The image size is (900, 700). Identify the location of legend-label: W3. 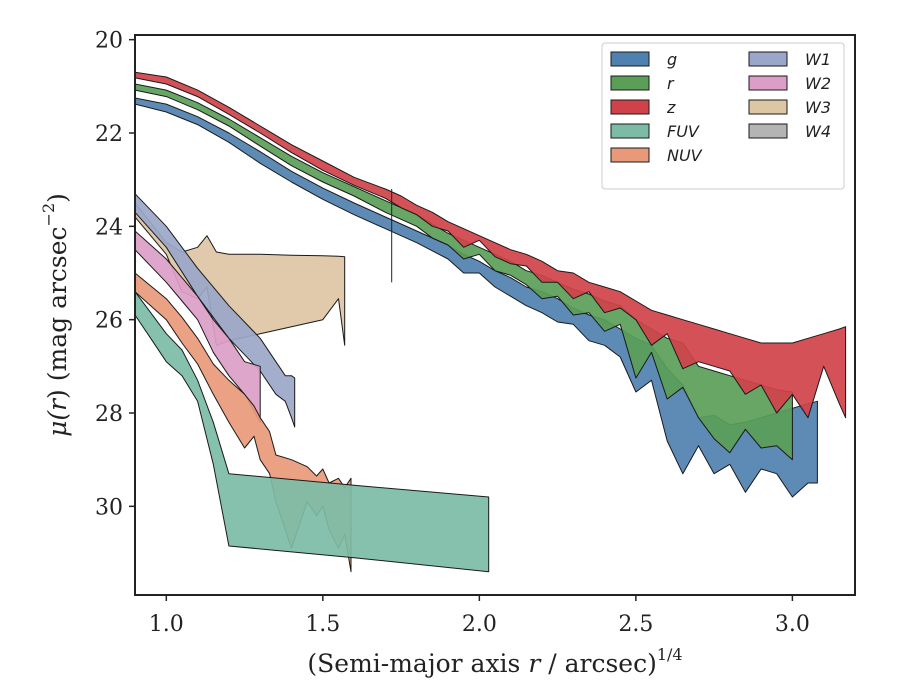
(818, 107).